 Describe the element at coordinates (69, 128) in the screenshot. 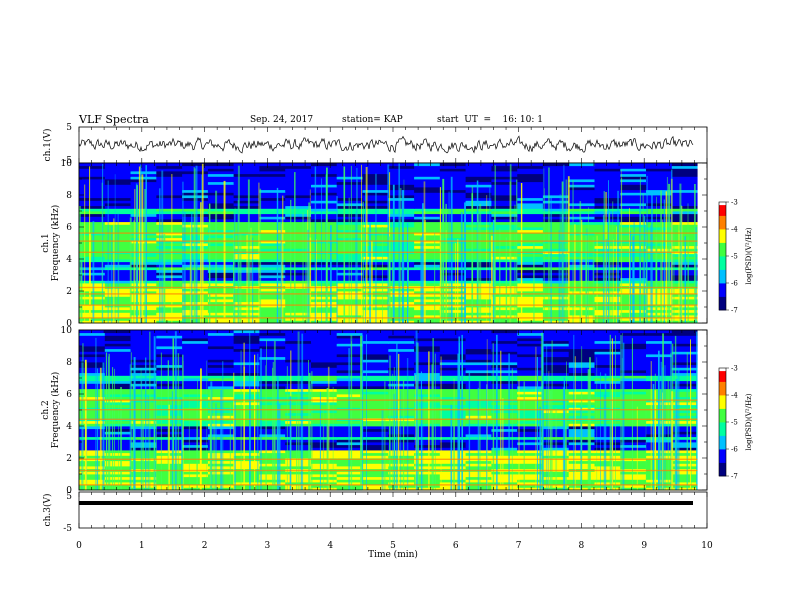

I see `ch1-ytick-top: 5` at that location.